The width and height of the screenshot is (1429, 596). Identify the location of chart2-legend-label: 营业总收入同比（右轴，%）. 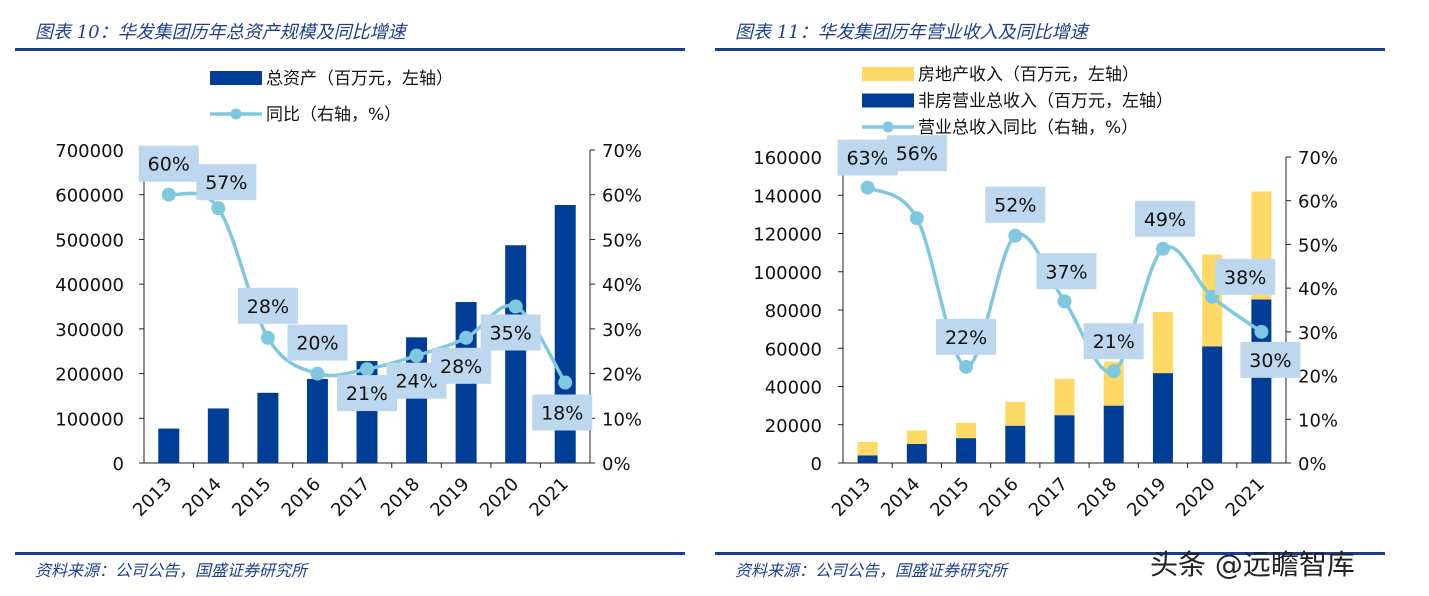
(1028, 128).